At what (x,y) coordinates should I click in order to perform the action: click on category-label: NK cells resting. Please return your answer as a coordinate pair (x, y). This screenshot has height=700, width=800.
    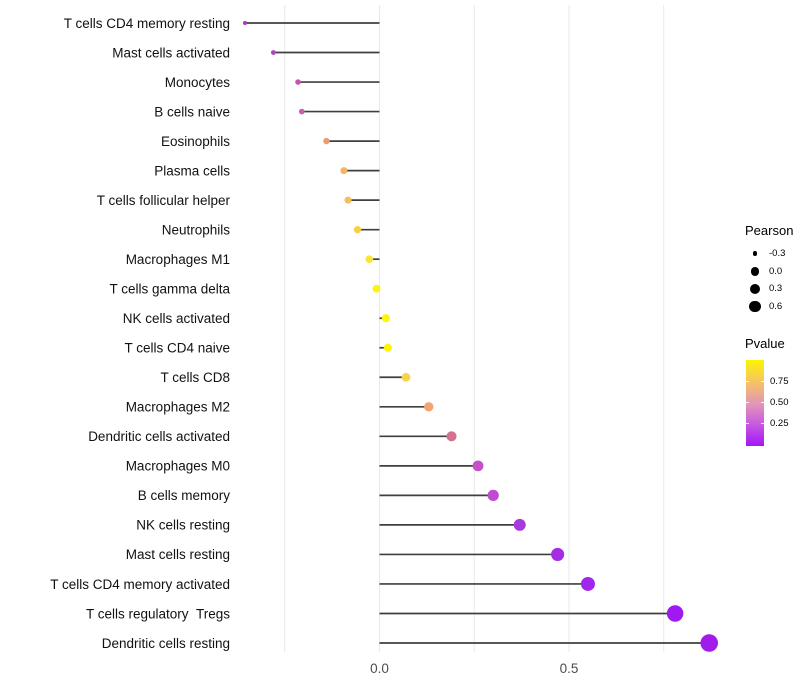
    Looking at the image, I should click on (183, 525).